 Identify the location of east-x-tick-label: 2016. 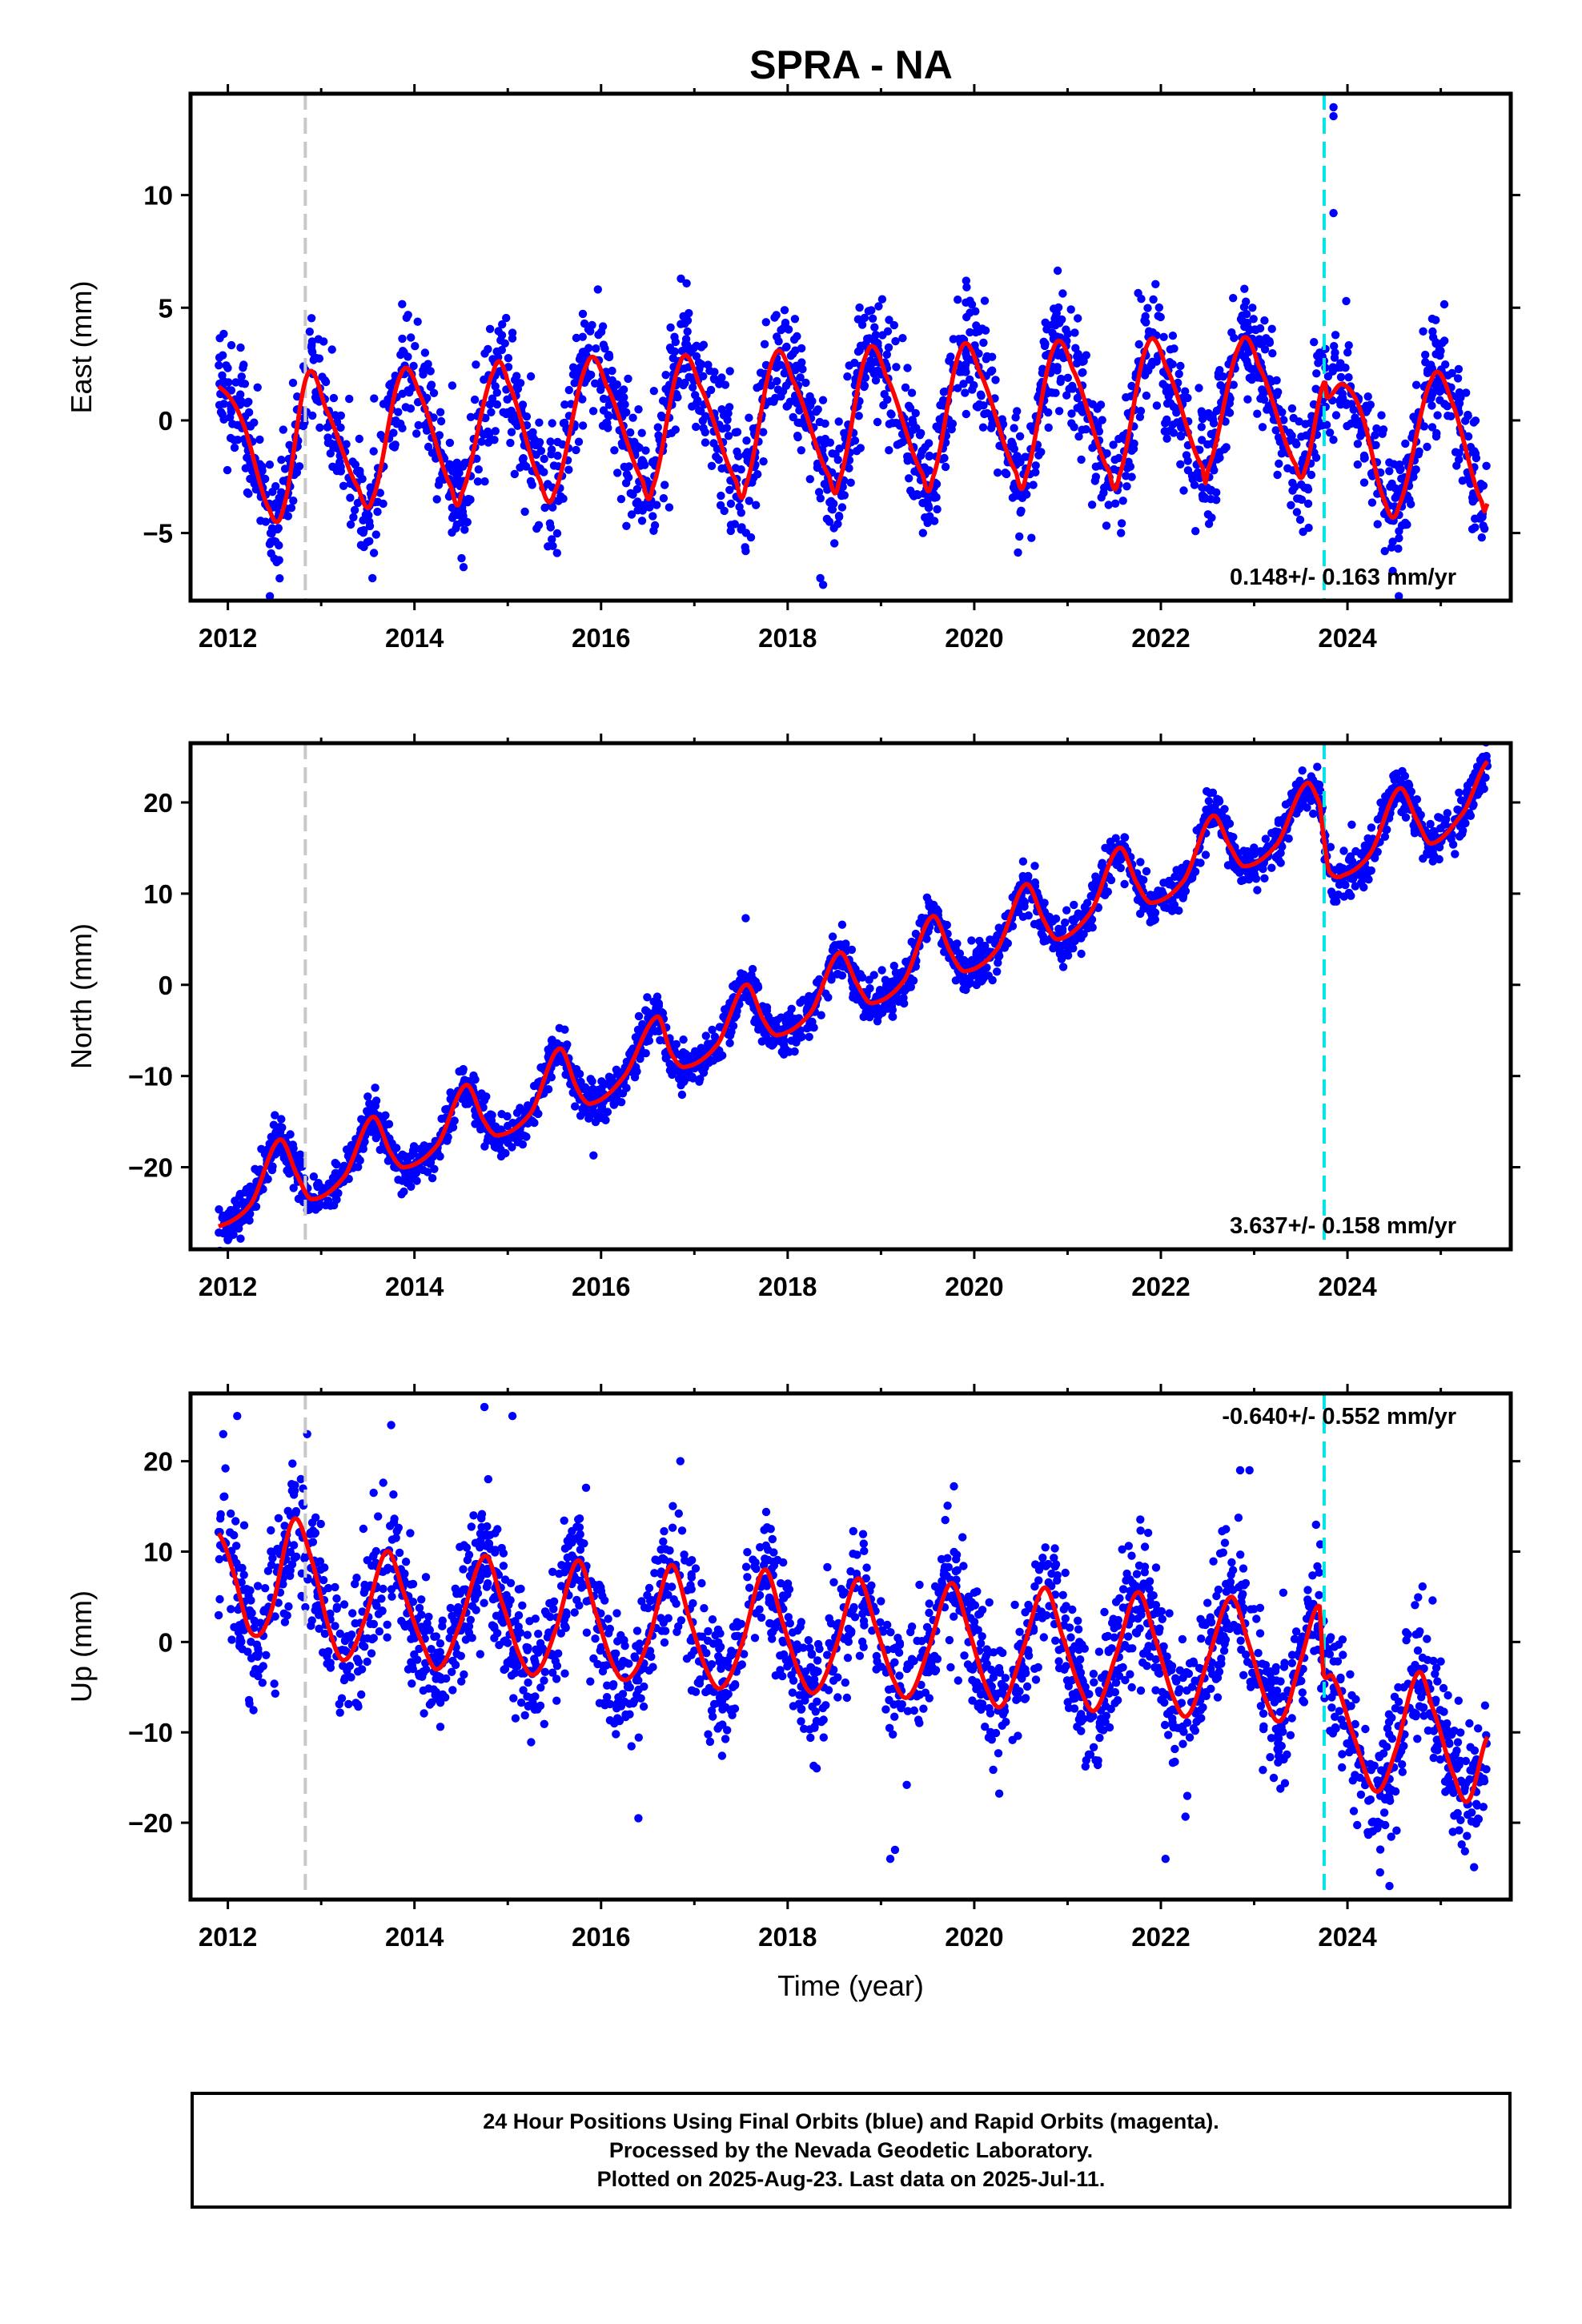
(601, 638).